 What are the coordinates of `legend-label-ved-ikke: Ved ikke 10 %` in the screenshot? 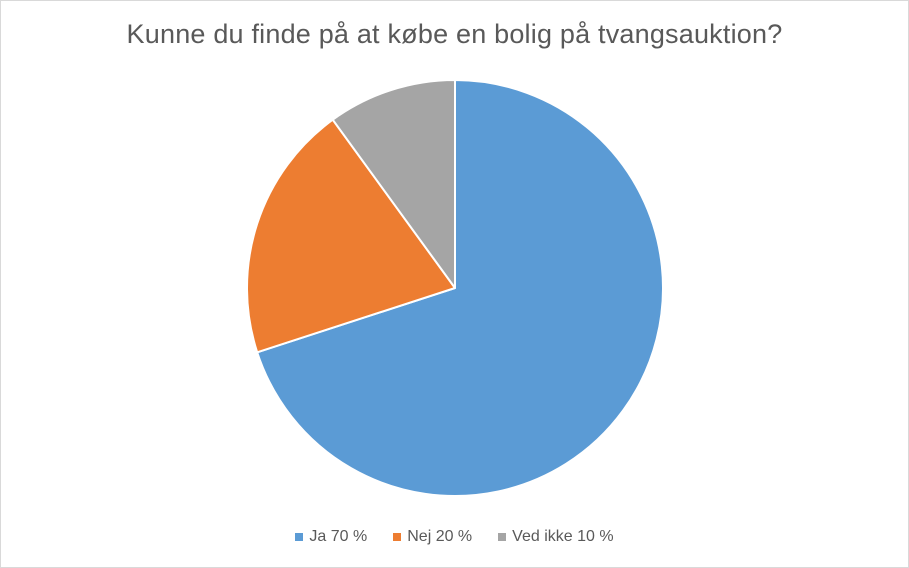 It's located at (563, 536).